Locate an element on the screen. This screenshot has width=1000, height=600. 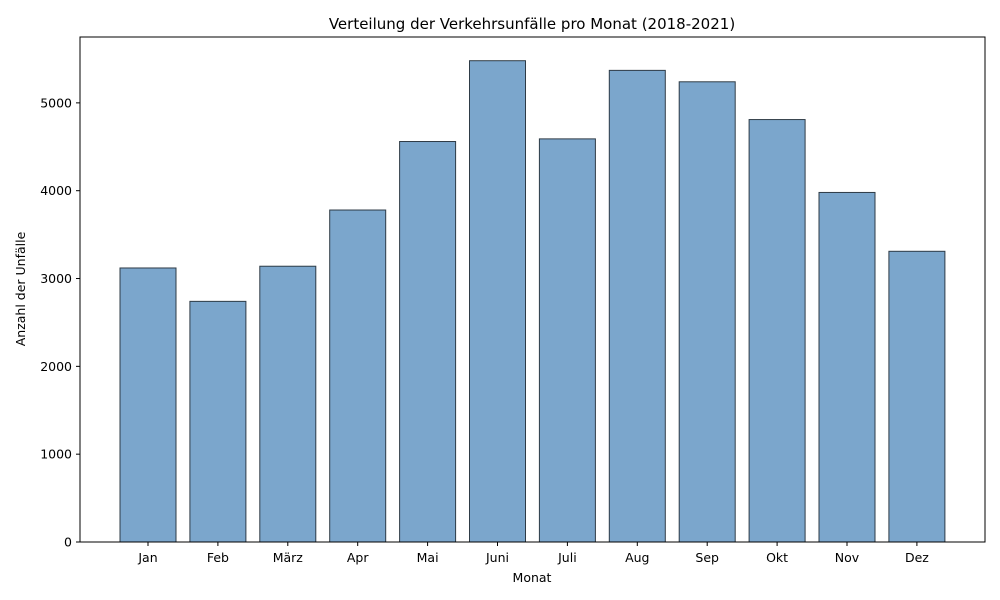
y-tick-label: 5000 is located at coordinates (56, 102).